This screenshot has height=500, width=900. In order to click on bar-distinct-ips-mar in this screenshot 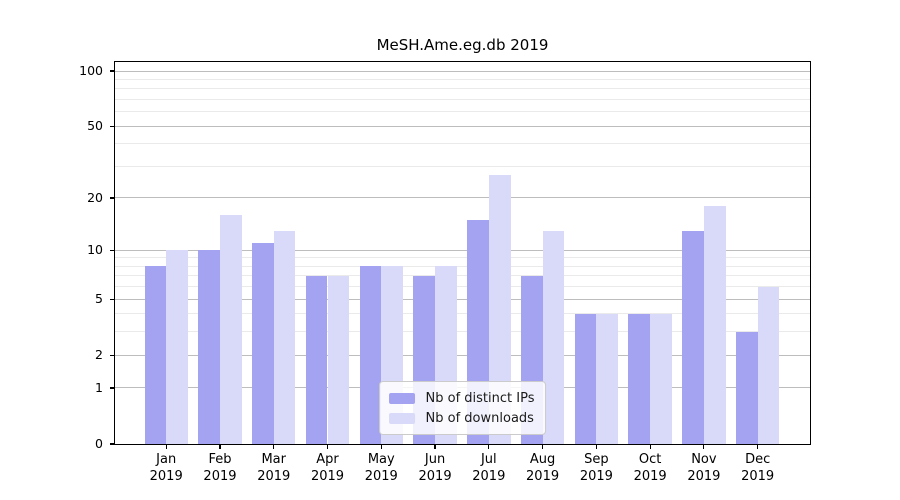, I will do `click(263, 343)`.